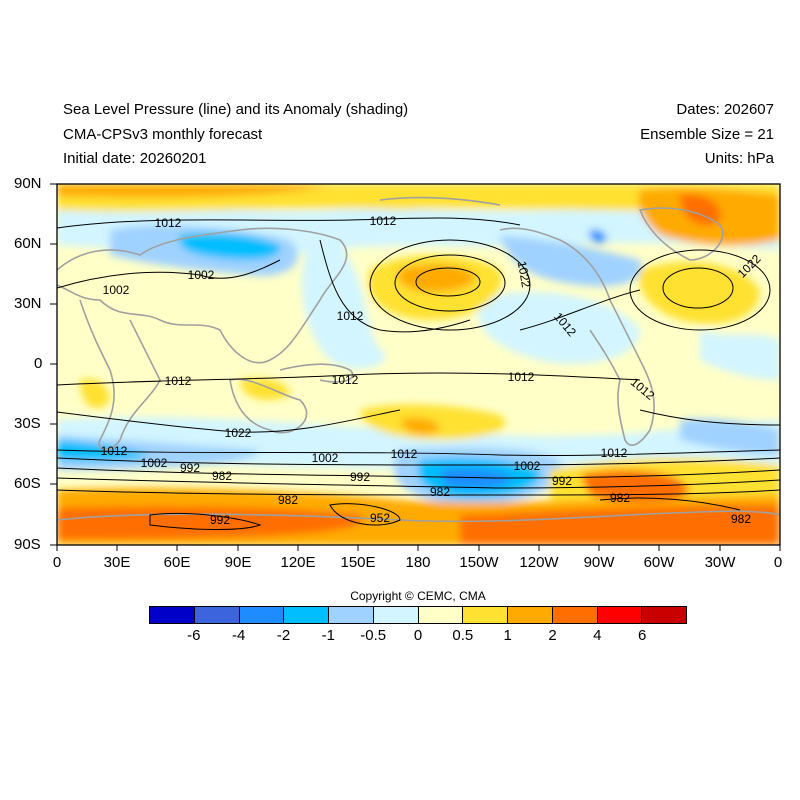 This screenshot has width=800, height=800. Describe the element at coordinates (177, 562) in the screenshot. I see `lon-label: 60E` at that location.